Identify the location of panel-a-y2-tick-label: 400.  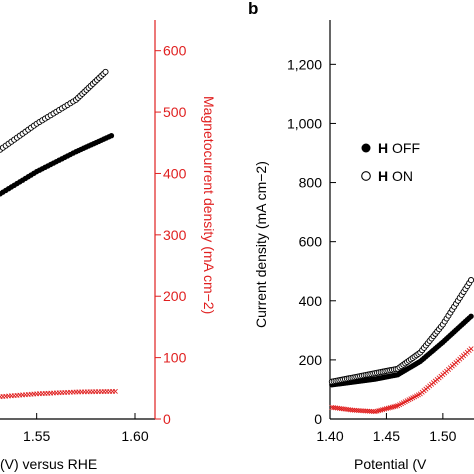
(175, 173).